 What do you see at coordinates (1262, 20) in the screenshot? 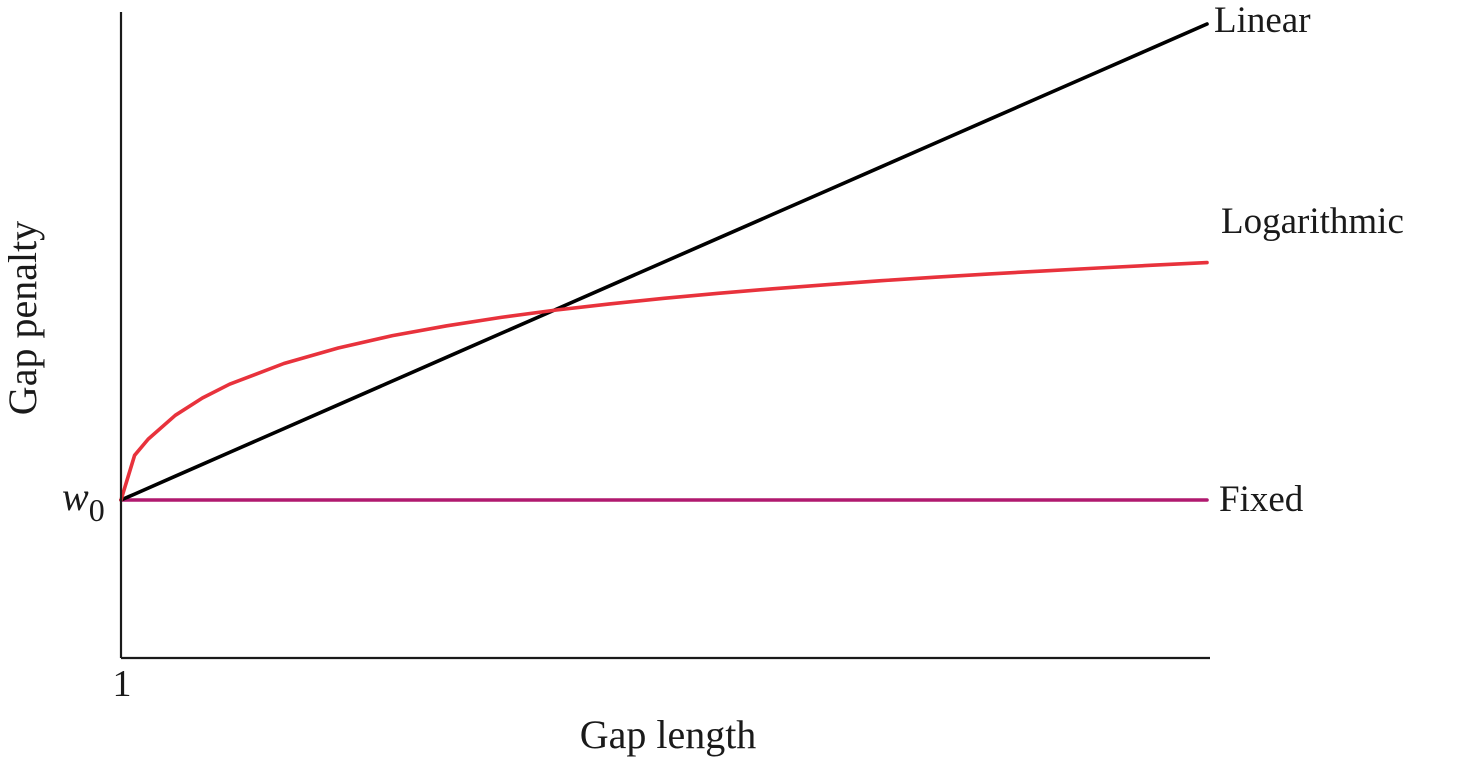
I see `series-label-linear: Linear` at bounding box center [1262, 20].